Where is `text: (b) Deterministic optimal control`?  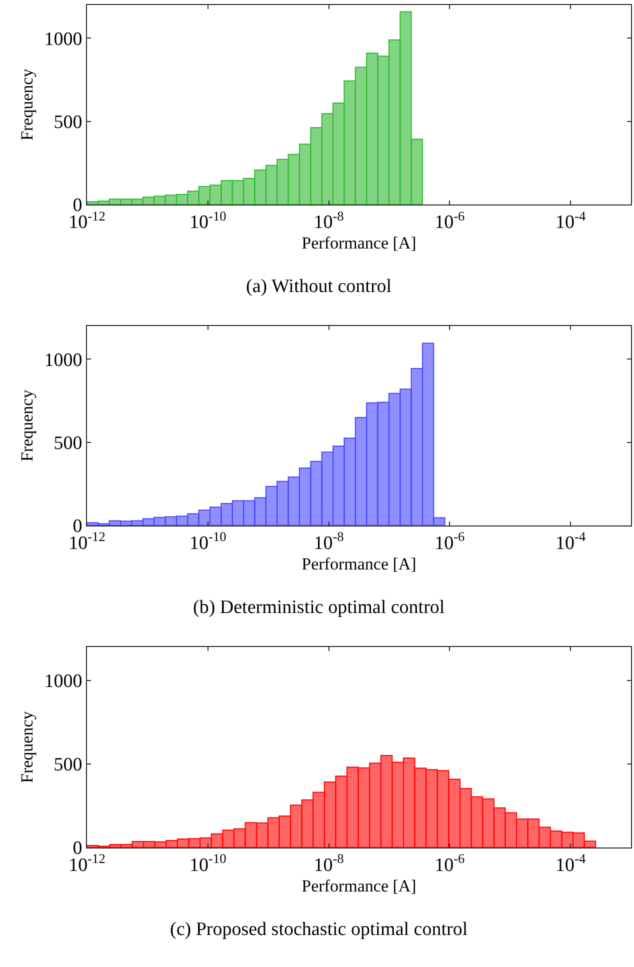
text: (b) Deterministic optimal control is located at coordinates (319, 607).